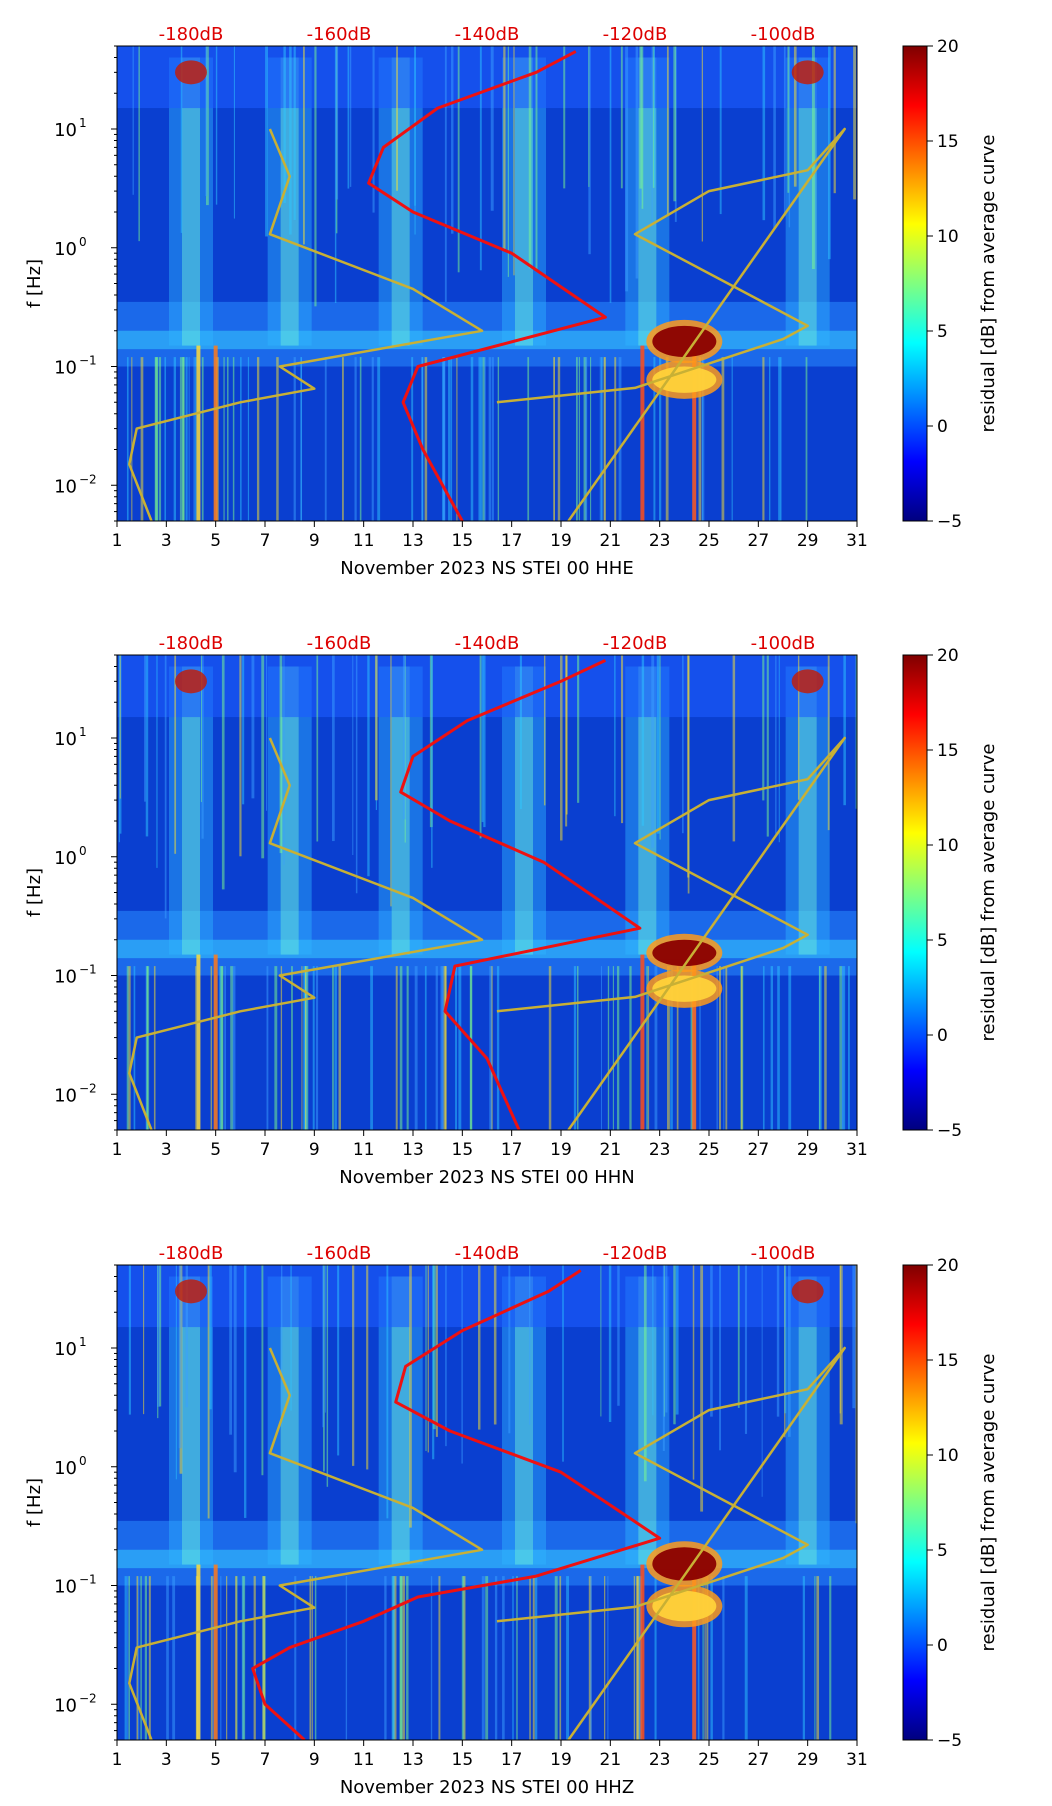 Image resolution: width=1052 pixels, height=1806 pixels. Describe the element at coordinates (265, 541) in the screenshot. I see `x-tick-label: 7` at that location.